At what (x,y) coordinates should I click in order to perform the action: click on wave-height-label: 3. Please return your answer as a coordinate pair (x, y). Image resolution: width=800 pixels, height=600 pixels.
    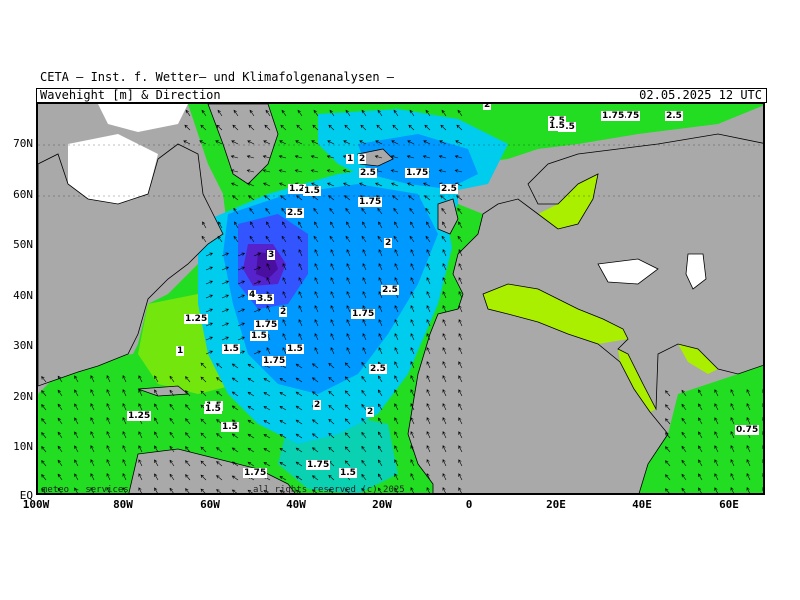
    Looking at the image, I should click on (271, 255).